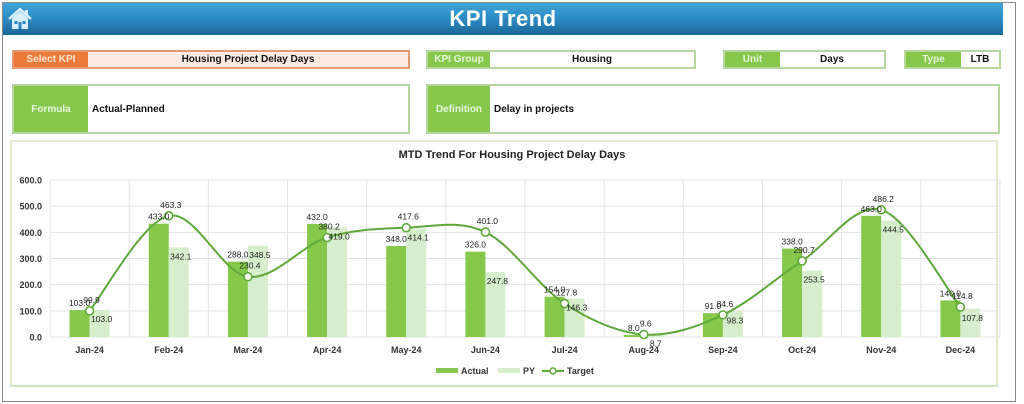  What do you see at coordinates (317, 217) in the screenshot?
I see `actual-data-label: 432.0` at bounding box center [317, 217].